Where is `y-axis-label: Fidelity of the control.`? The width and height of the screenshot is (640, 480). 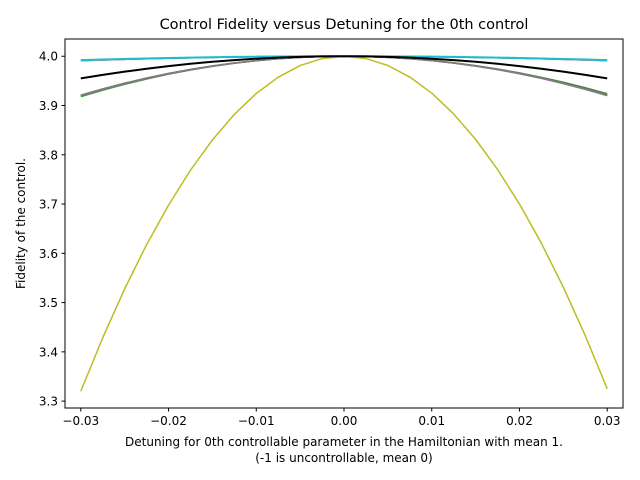
y-axis-label: Fidelity of the control. is located at coordinates (21, 223).